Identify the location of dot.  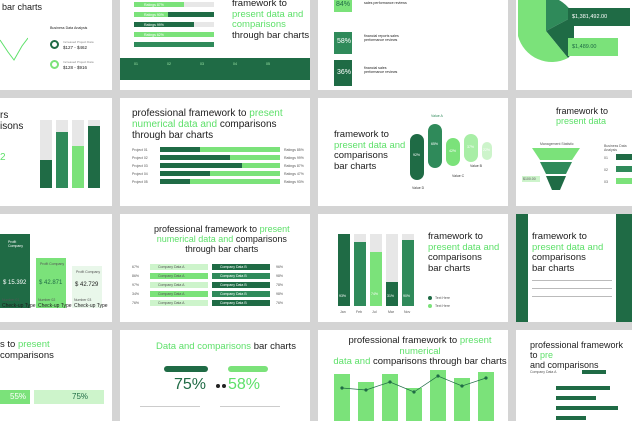
(224, 386).